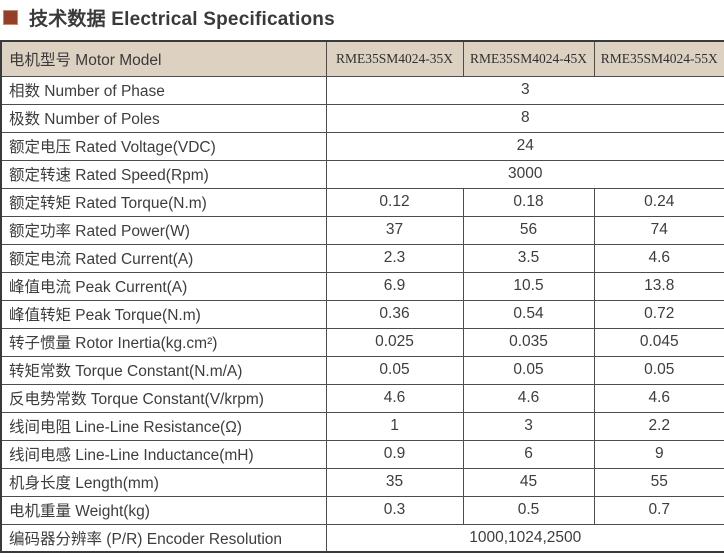 This screenshot has width=724, height=557. I want to click on row-value: 9, so click(658, 454).